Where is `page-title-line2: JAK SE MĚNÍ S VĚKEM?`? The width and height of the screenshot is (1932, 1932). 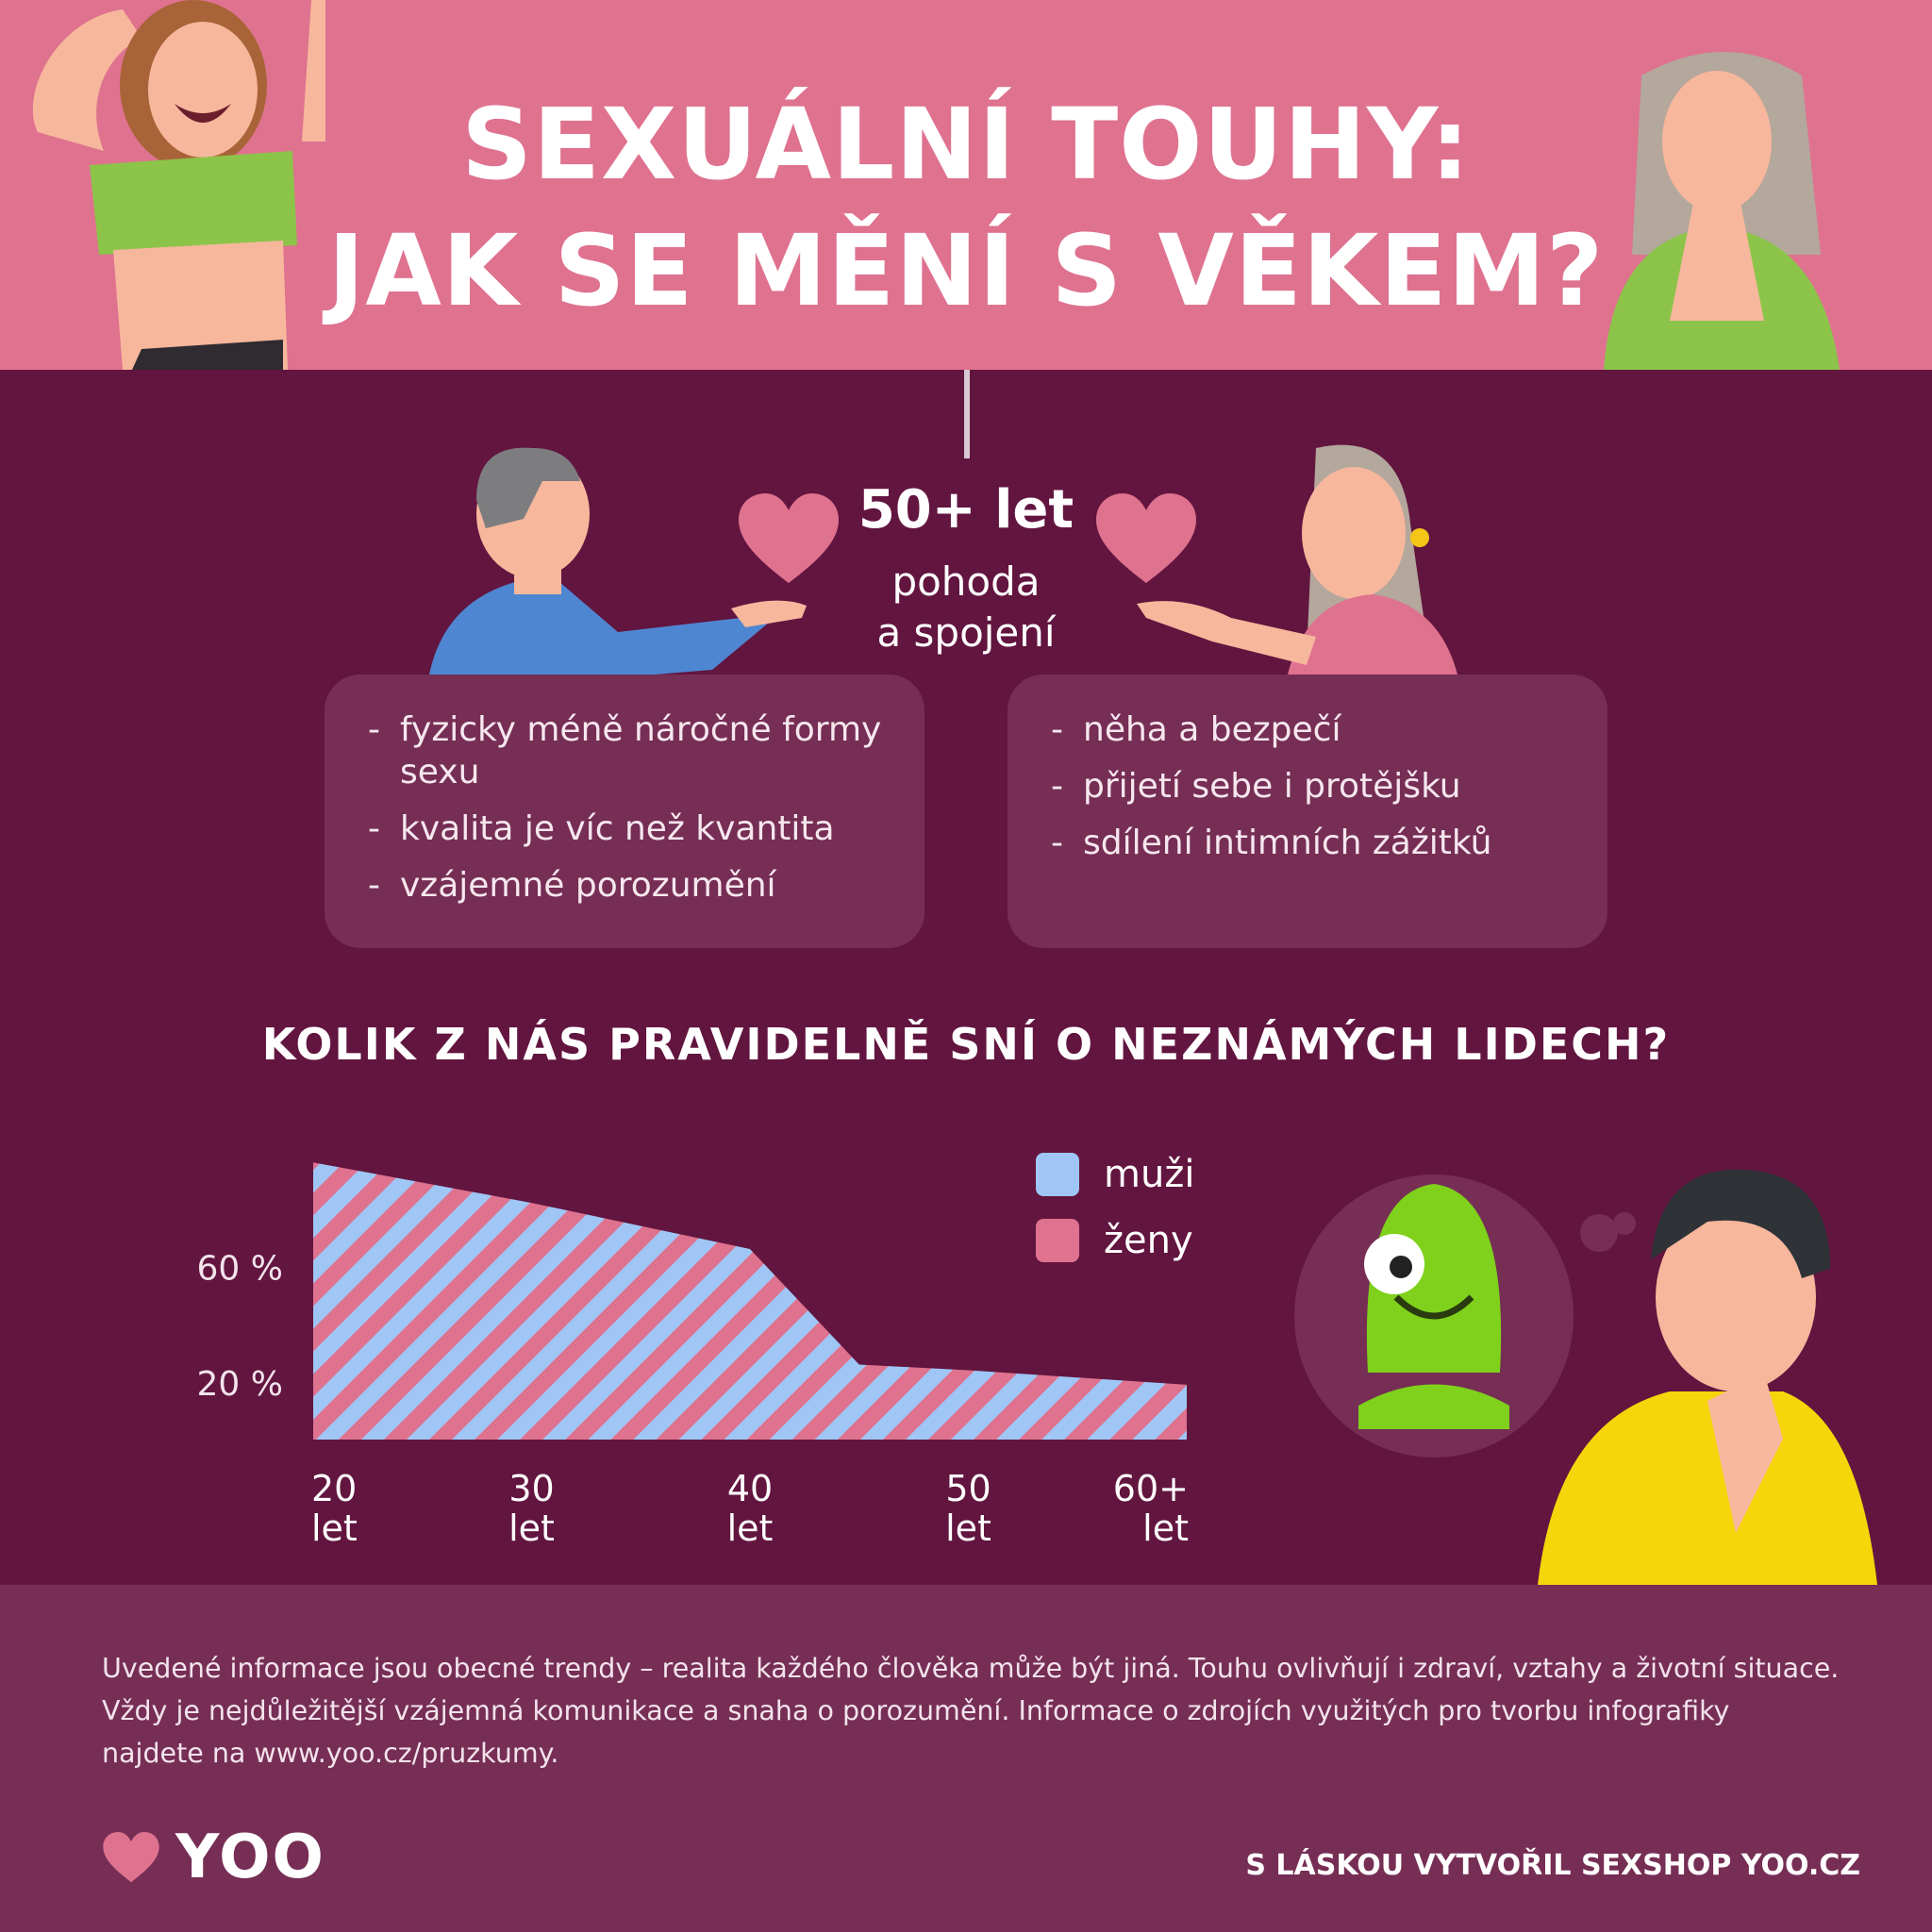 page-title-line2: JAK SE MĚNÍ S VĚKEM? is located at coordinates (966, 271).